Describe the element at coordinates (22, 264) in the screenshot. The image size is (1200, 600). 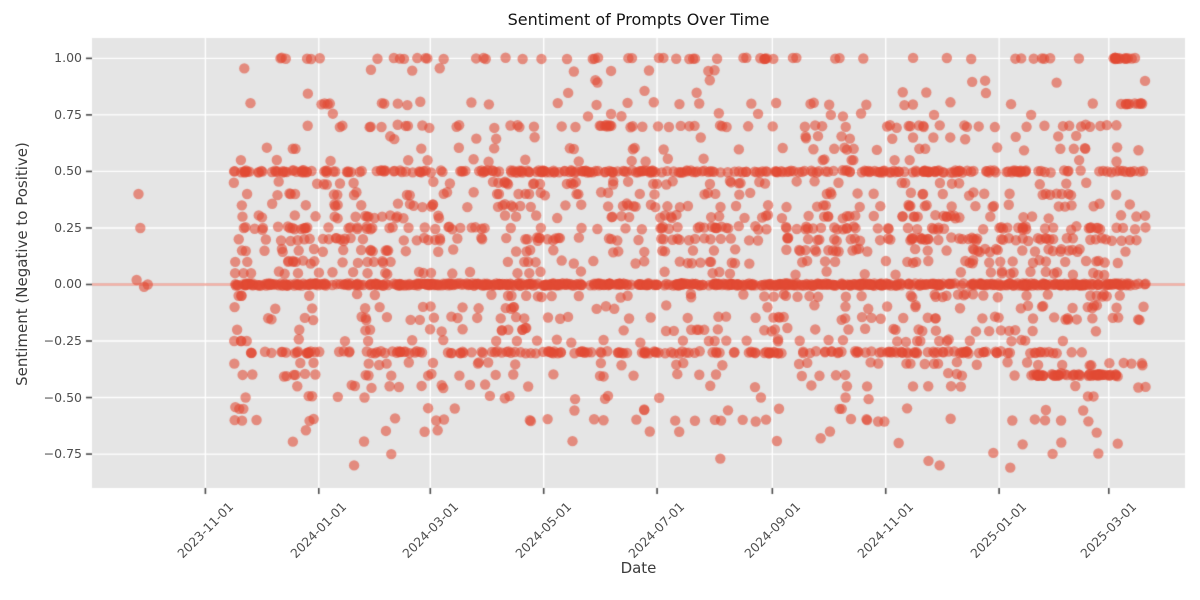
I see `y-axis-label: Sentiment (Negative to Positive)` at that location.